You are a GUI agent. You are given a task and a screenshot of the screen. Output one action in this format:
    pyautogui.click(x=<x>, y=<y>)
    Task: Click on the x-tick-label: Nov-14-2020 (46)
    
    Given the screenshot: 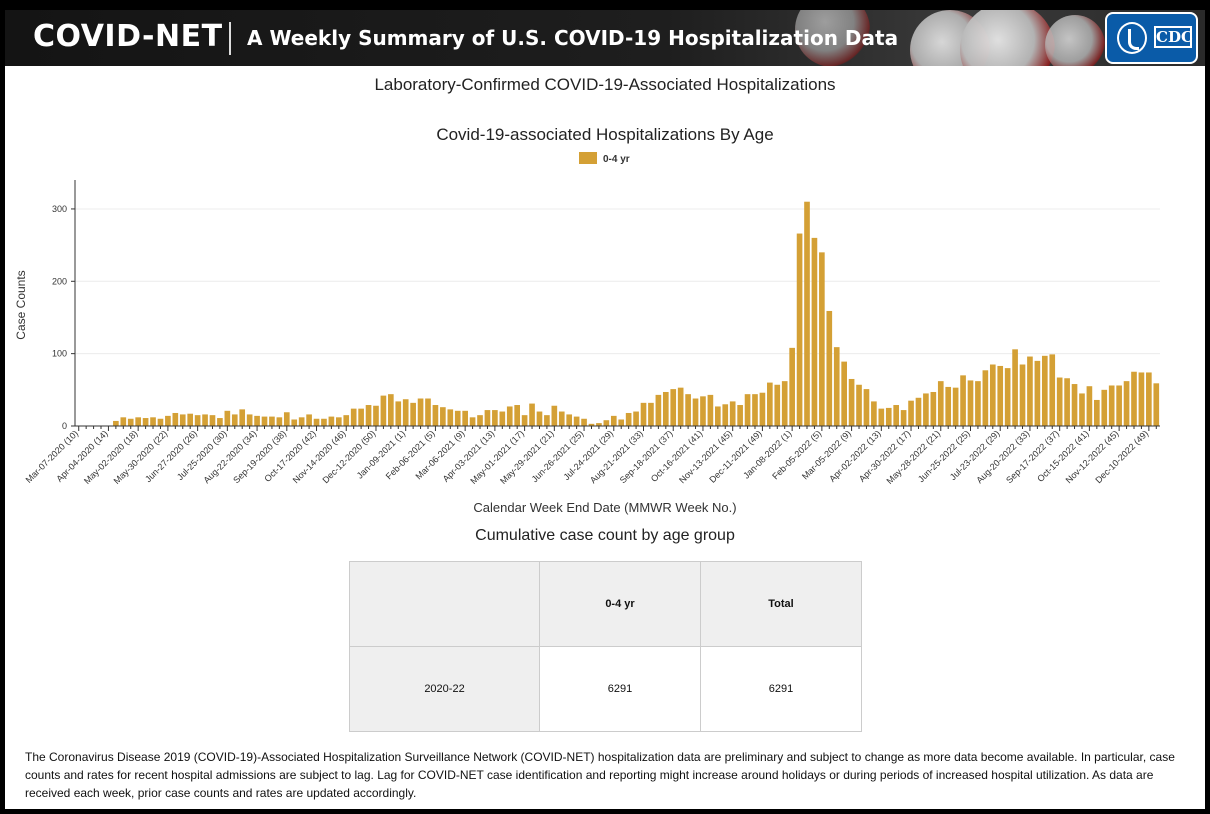 What is the action you would take?
    pyautogui.click(x=319, y=456)
    